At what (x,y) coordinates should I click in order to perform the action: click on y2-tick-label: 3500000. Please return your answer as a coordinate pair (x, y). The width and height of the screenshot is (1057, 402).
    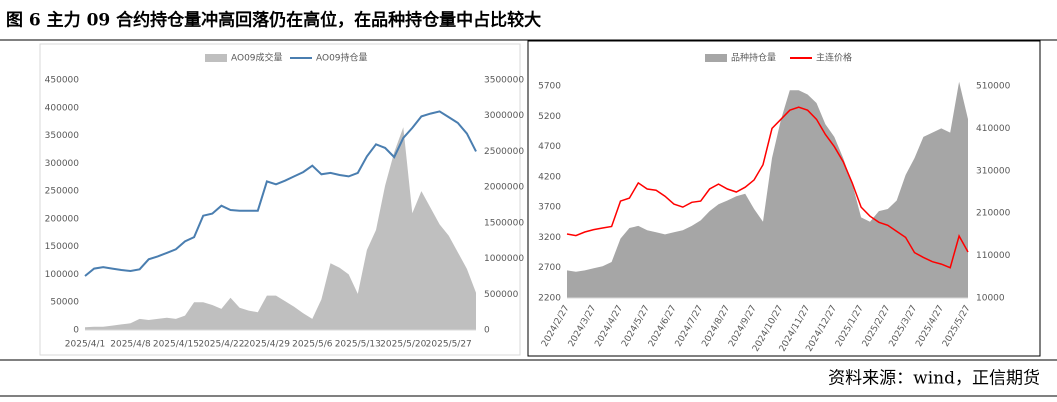
    Looking at the image, I should click on (504, 81).